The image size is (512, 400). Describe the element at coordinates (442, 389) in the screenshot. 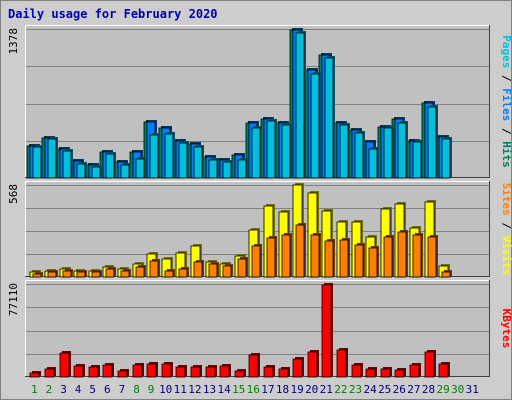

I see `x-tick-label-day-29: 29` at that location.